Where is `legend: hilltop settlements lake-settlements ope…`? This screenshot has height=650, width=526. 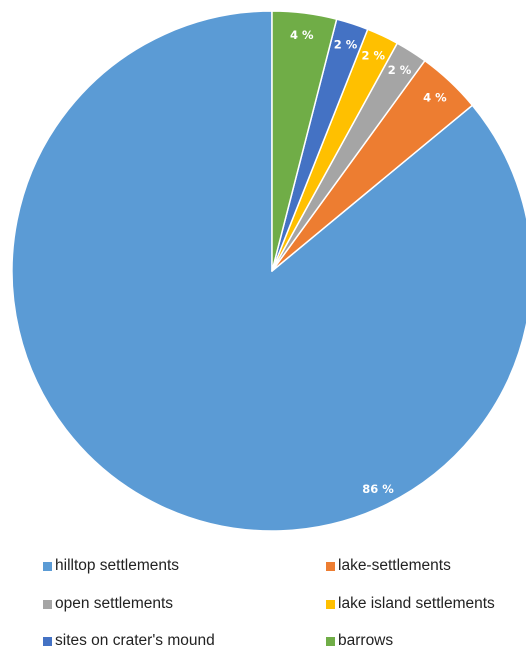
legend: hilltop settlements lake-settlements ope… is located at coordinates (263, 602).